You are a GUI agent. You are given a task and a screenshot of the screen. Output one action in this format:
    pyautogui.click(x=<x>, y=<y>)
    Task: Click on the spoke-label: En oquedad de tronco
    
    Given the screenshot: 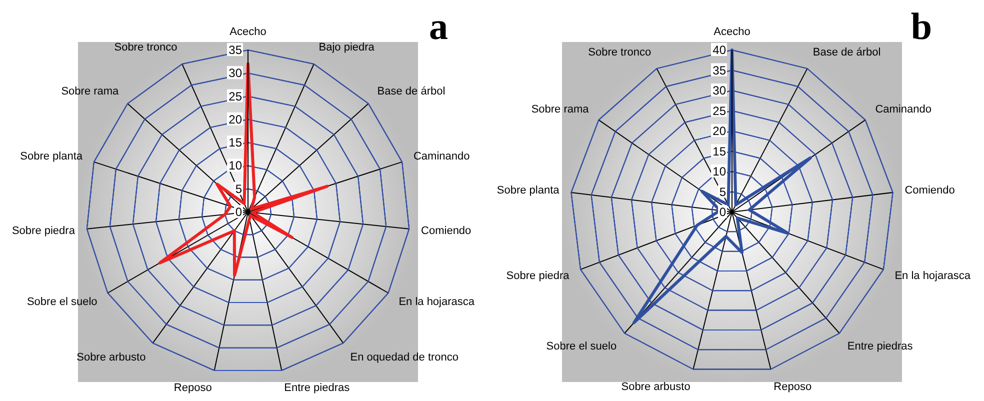 What is the action you would take?
    pyautogui.click(x=404, y=358)
    